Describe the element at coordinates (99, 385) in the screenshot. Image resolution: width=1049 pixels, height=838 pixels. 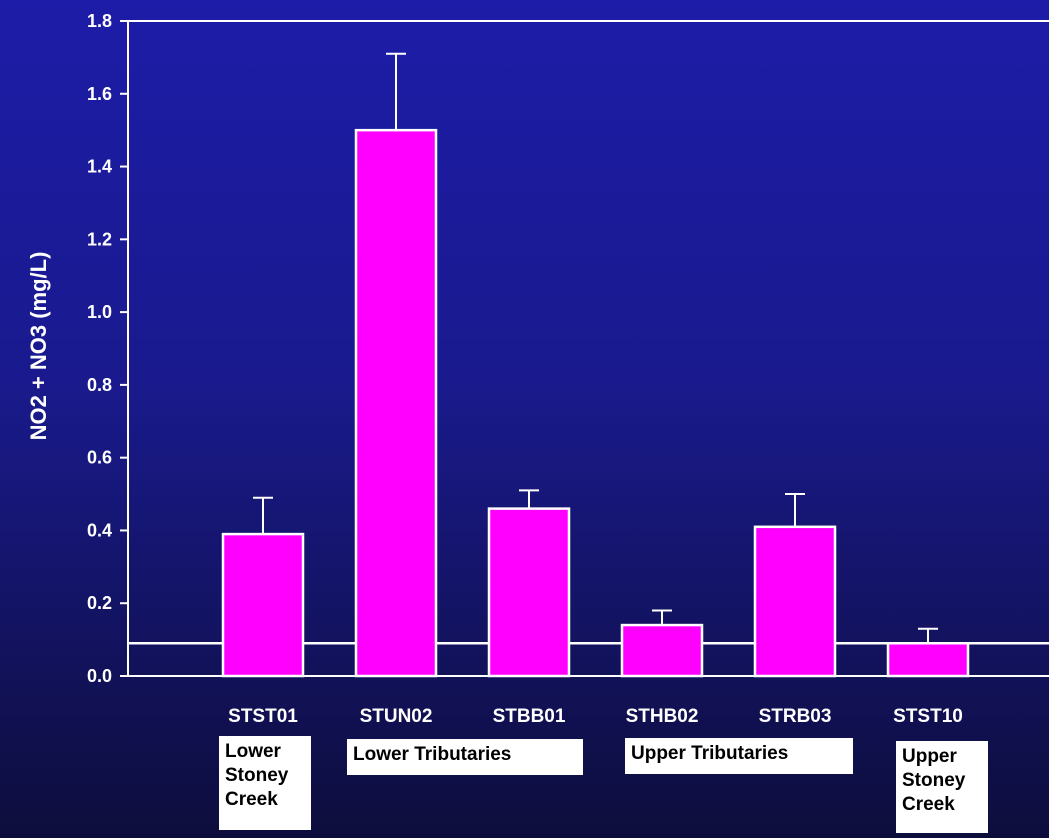
I see `y-tick-label: 0.8` at that location.